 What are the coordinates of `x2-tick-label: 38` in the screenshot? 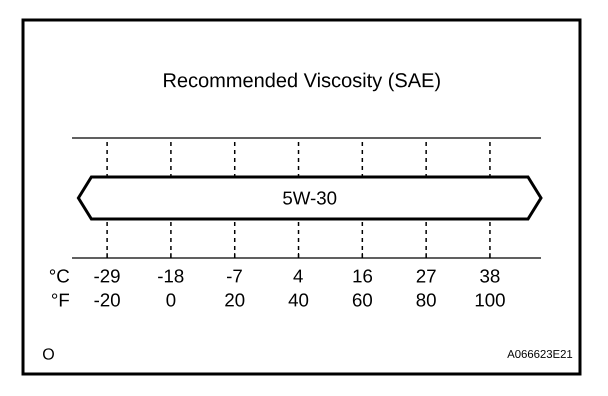 It's located at (490, 276).